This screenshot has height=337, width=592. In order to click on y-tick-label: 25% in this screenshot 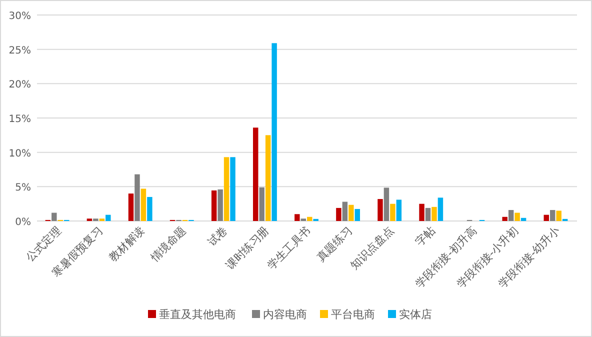, I will do `click(19, 50)`.